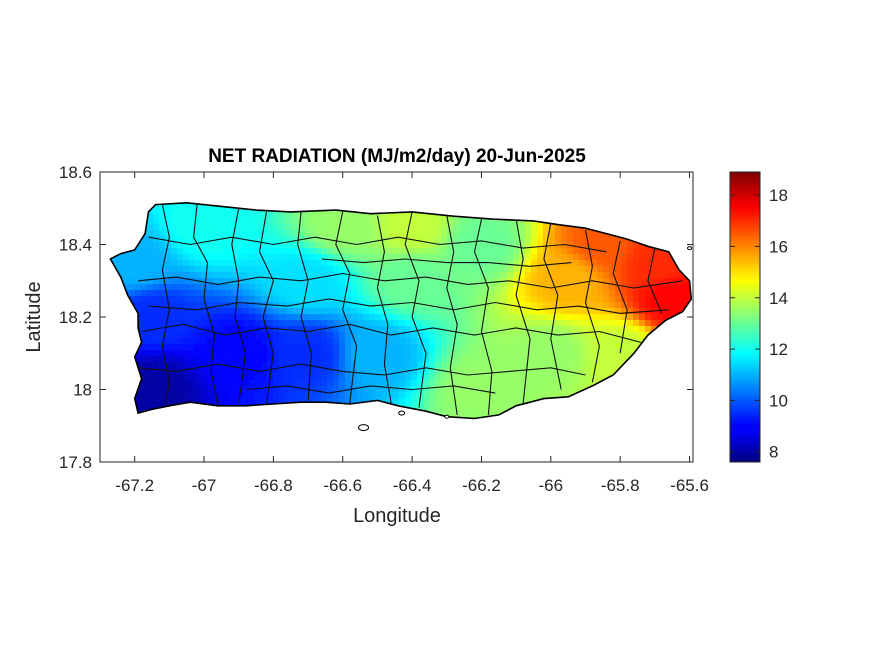 The height and width of the screenshot is (656, 875). Describe the element at coordinates (778, 298) in the screenshot. I see `colorbar-tick-label: 14` at that location.